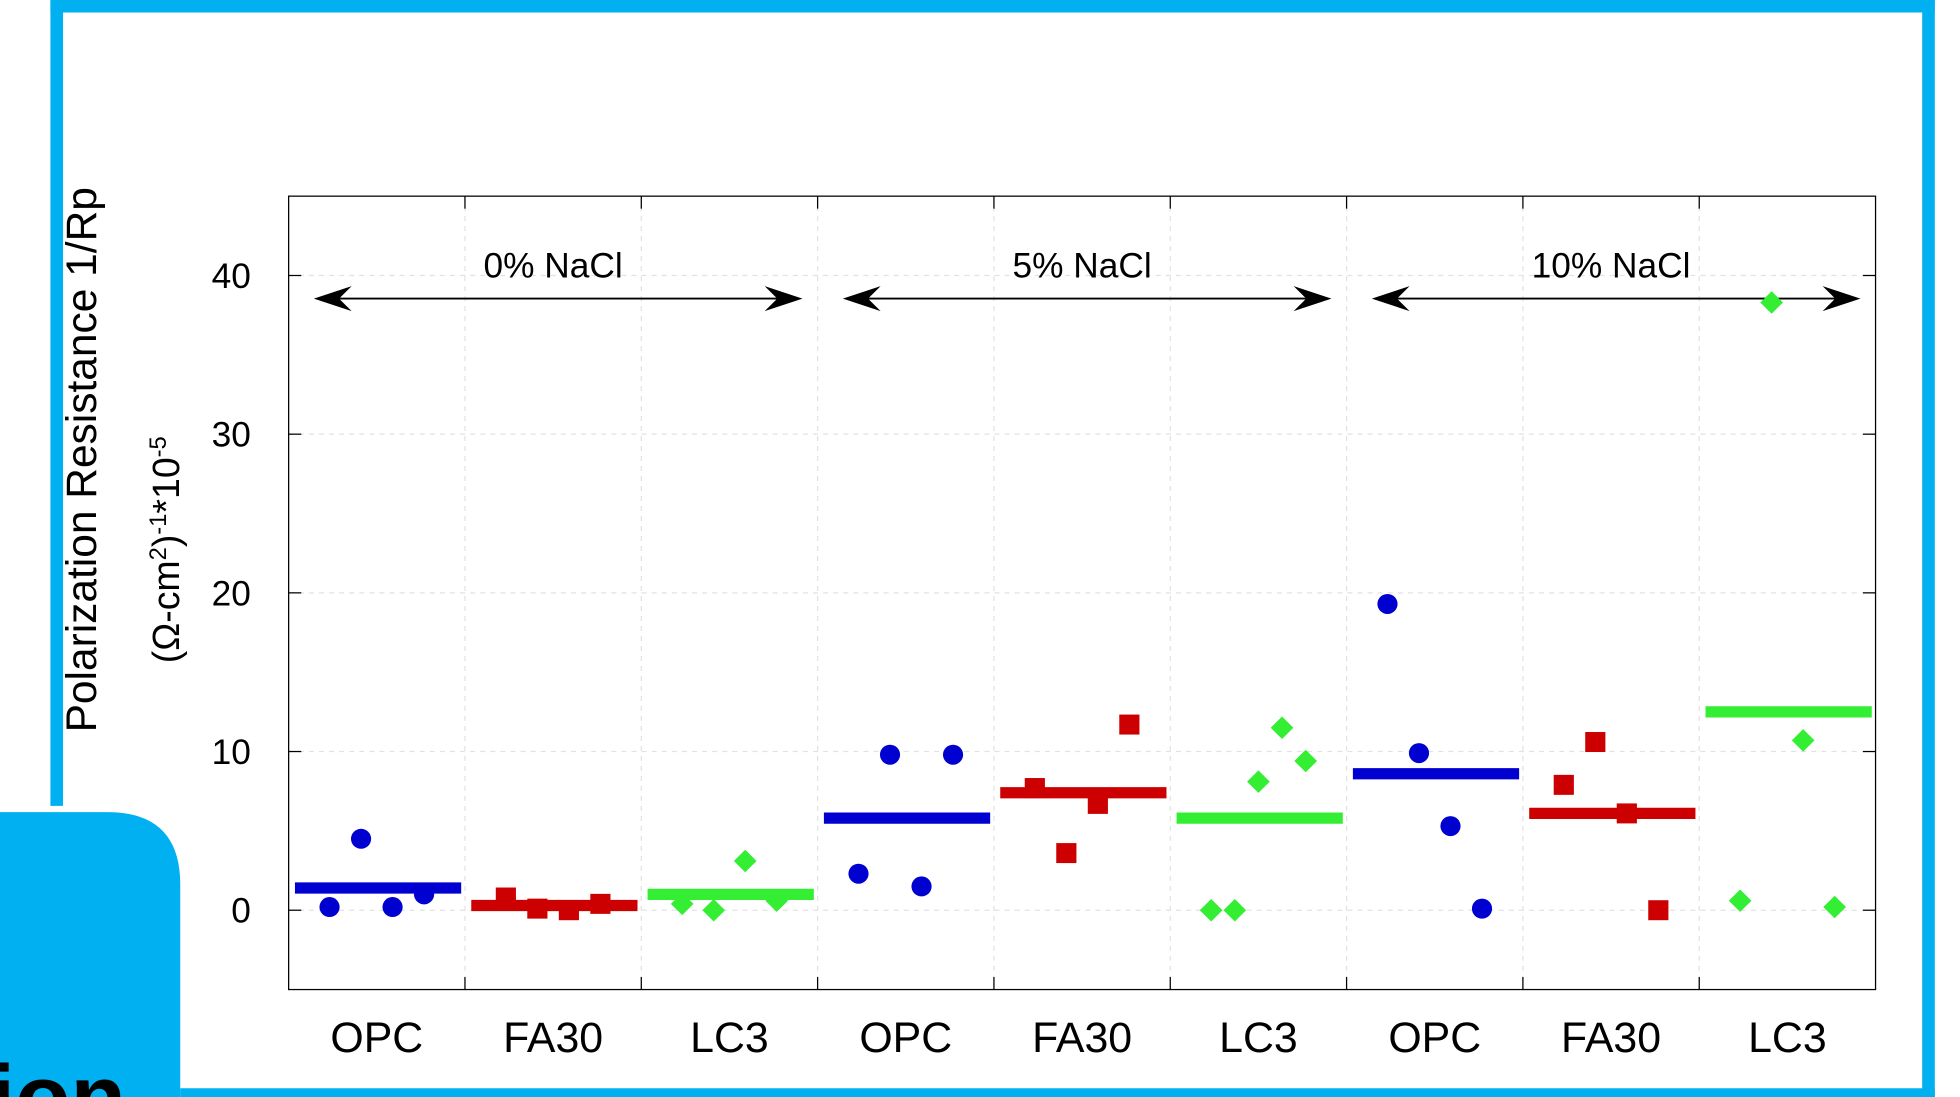 The image size is (1960, 1097). What do you see at coordinates (1081, 266) in the screenshot?
I see `group-label: 5% NaCl` at bounding box center [1081, 266].